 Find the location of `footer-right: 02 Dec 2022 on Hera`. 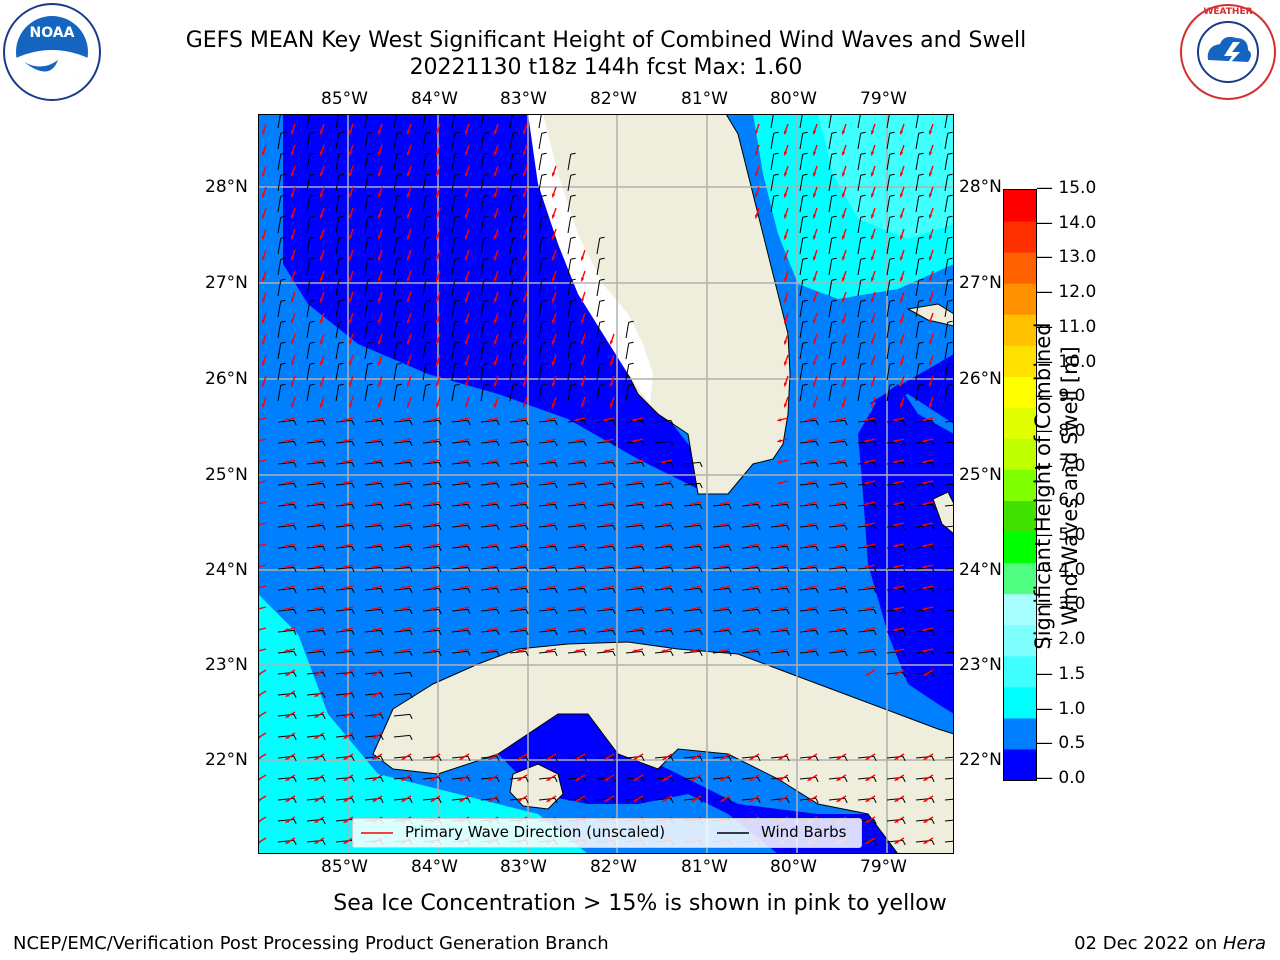

footer-right: 02 Dec 2022 on Hera is located at coordinates (1170, 943).